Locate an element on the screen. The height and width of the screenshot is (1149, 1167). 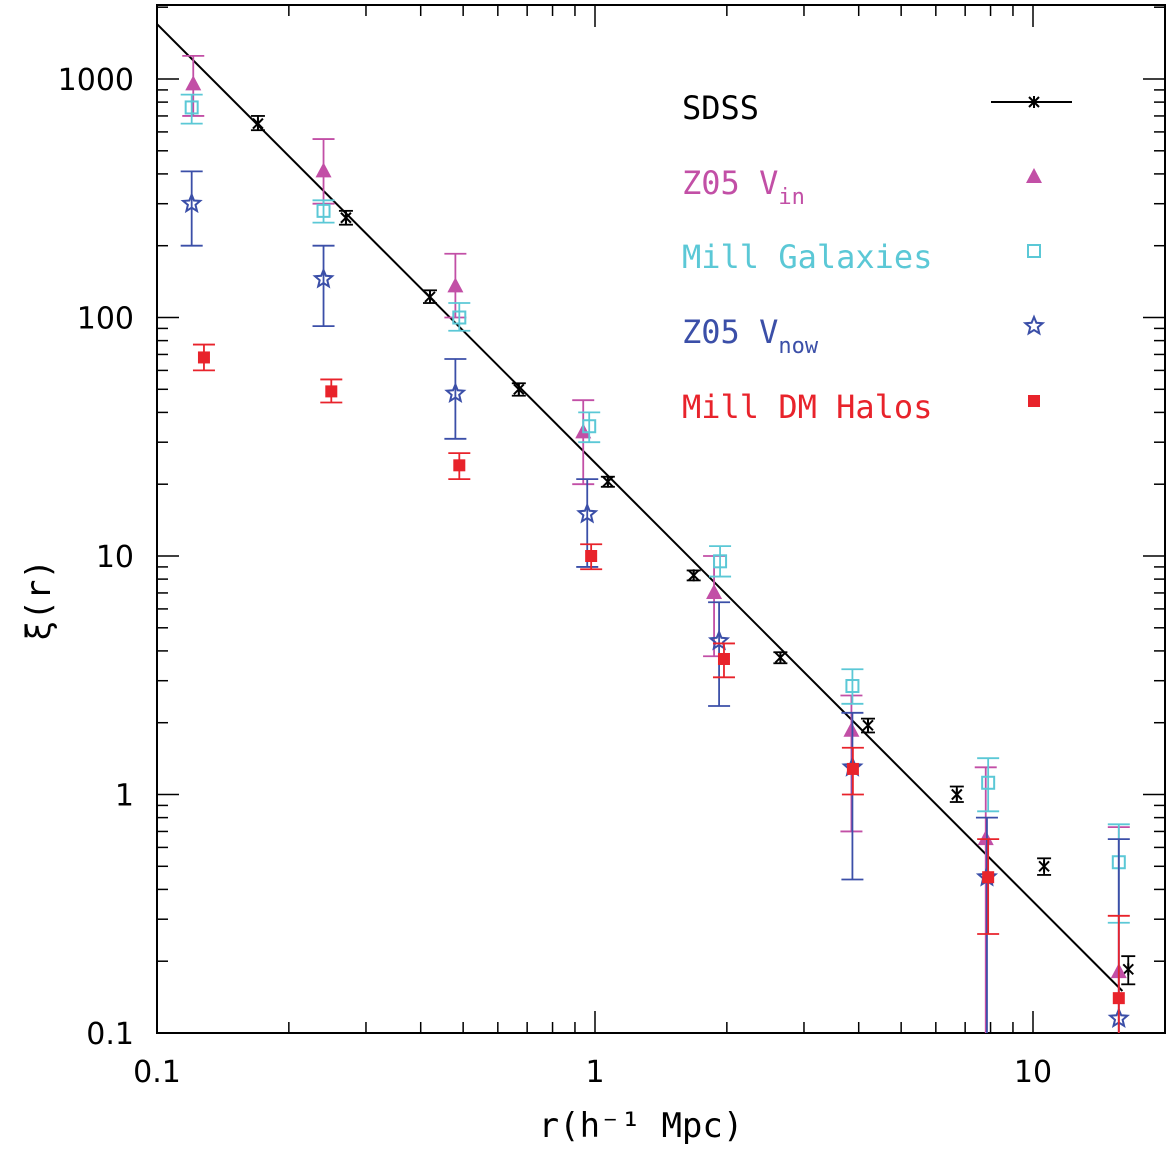
y-tick-label: 0.1 is located at coordinates (110, 1034).